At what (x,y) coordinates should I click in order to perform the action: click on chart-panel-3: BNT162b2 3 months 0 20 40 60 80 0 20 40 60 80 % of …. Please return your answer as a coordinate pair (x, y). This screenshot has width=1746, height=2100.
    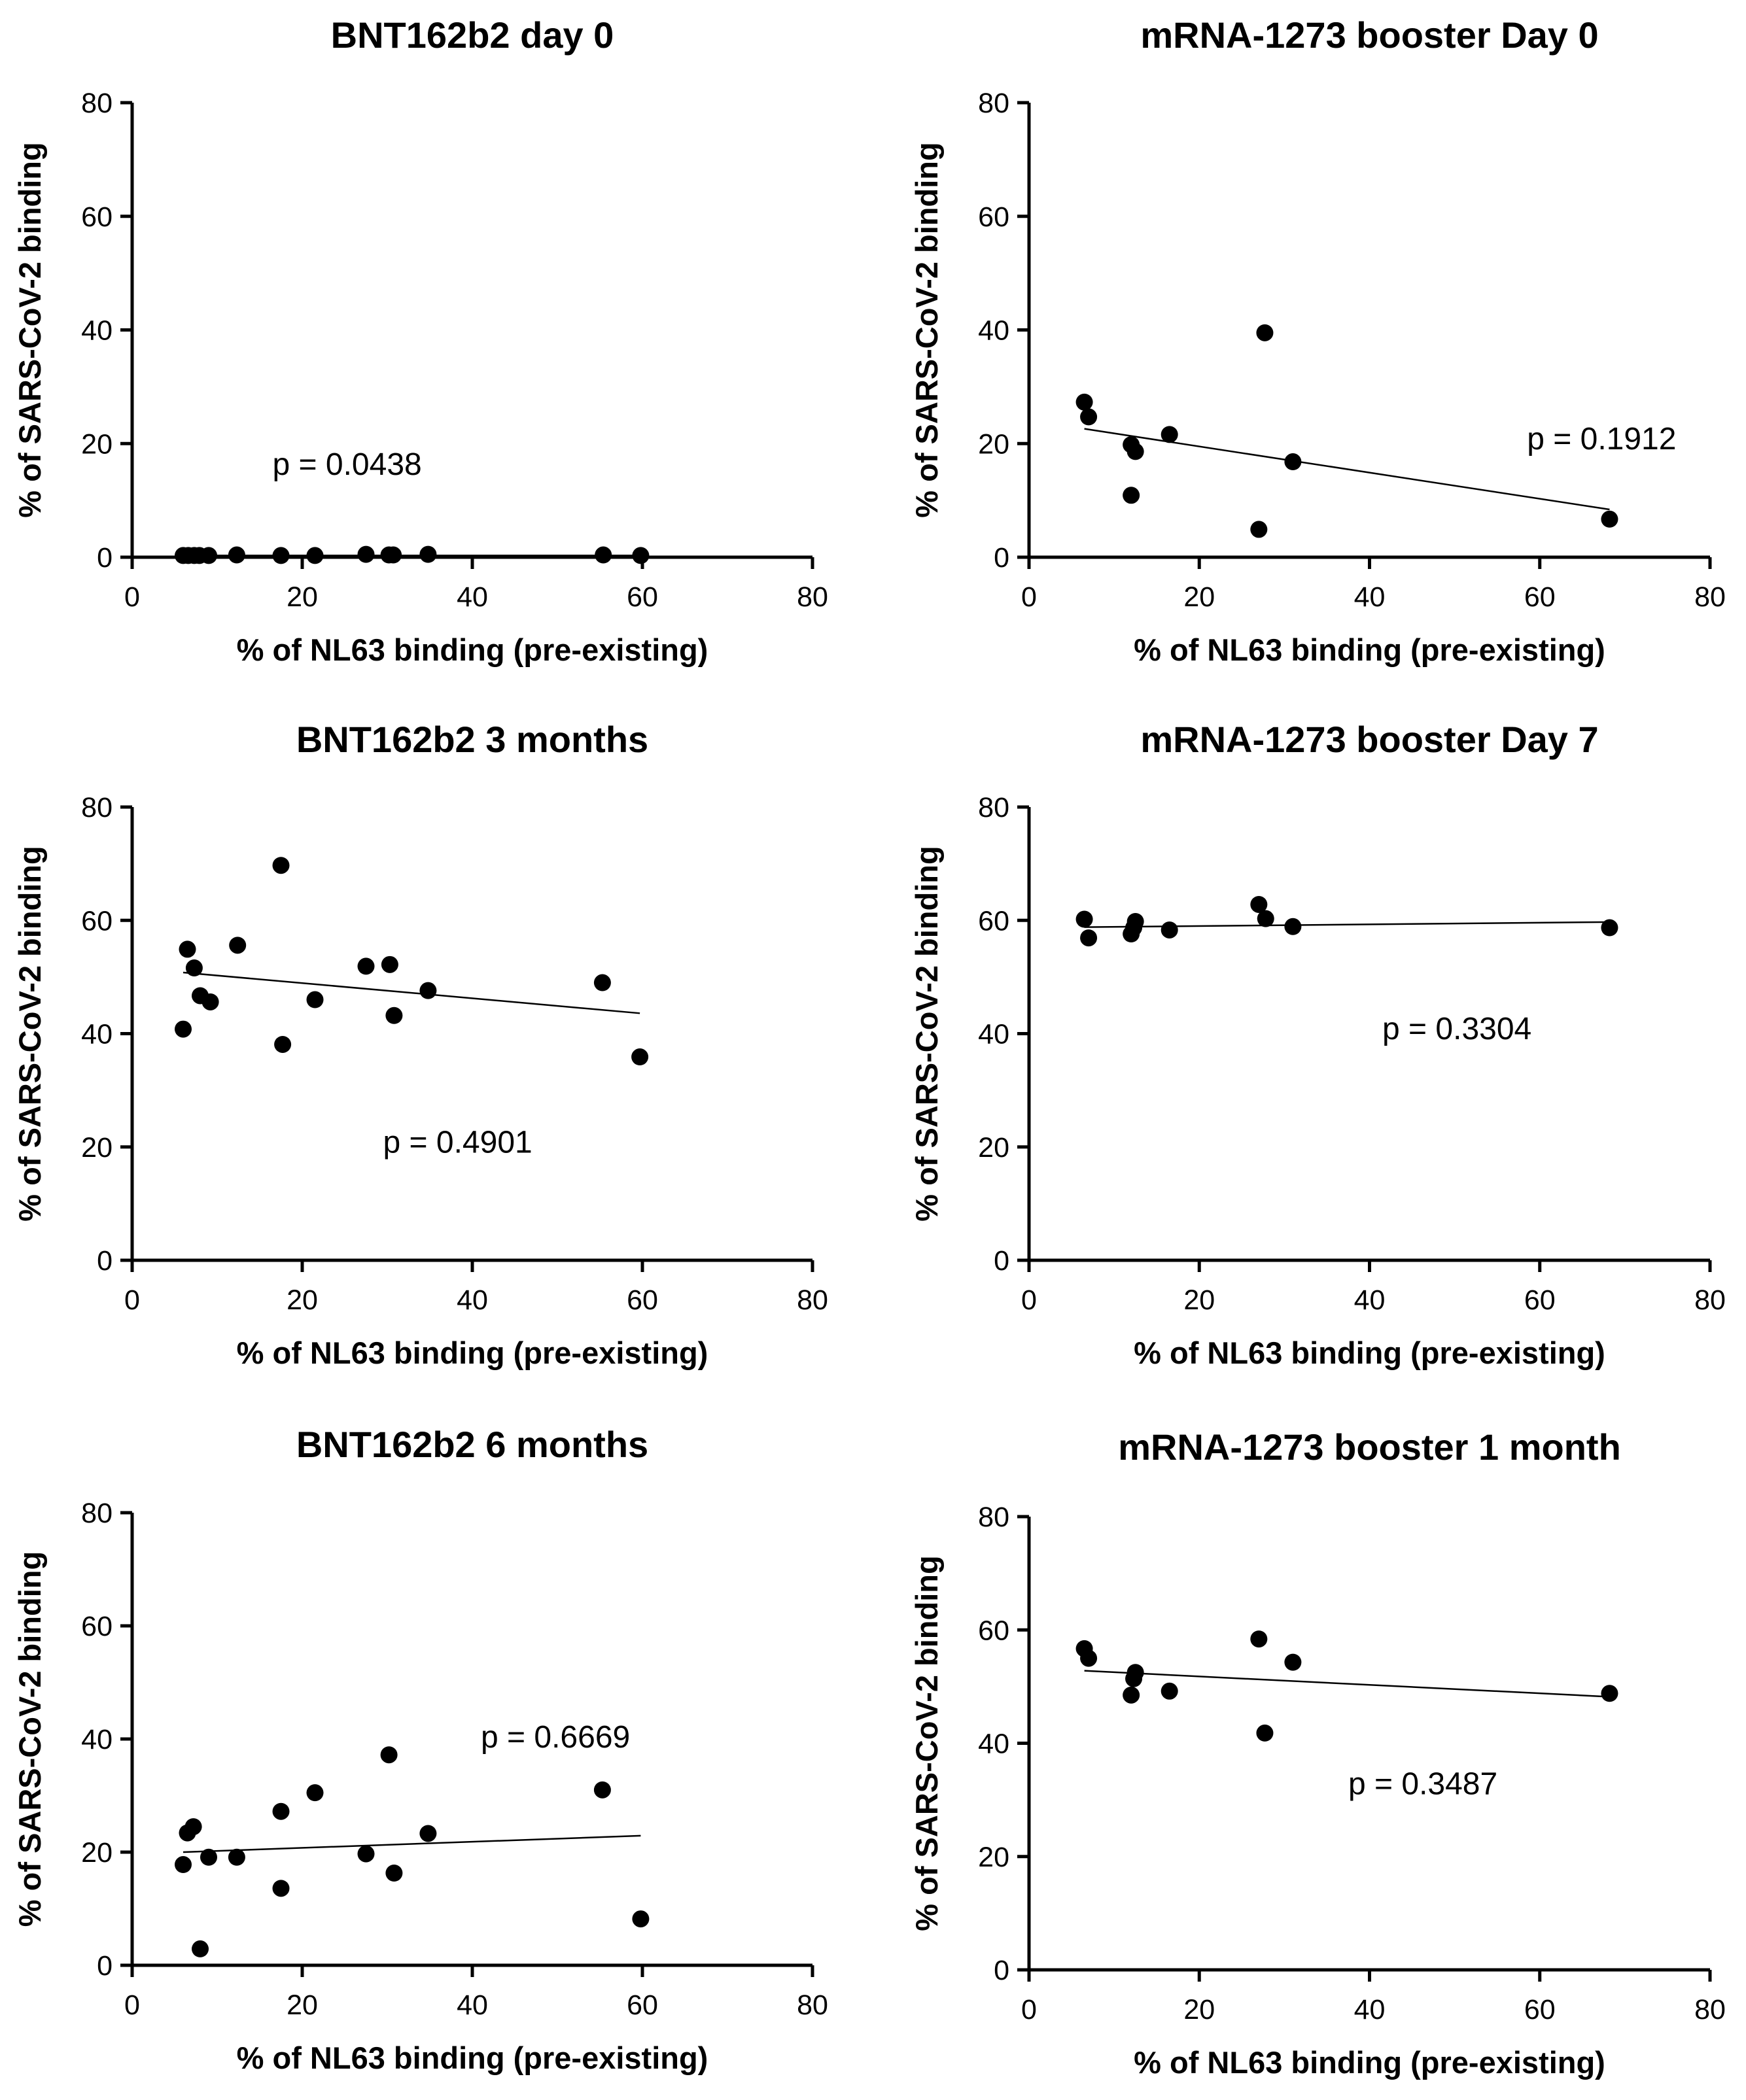
    Looking at the image, I should click on (420, 1044).